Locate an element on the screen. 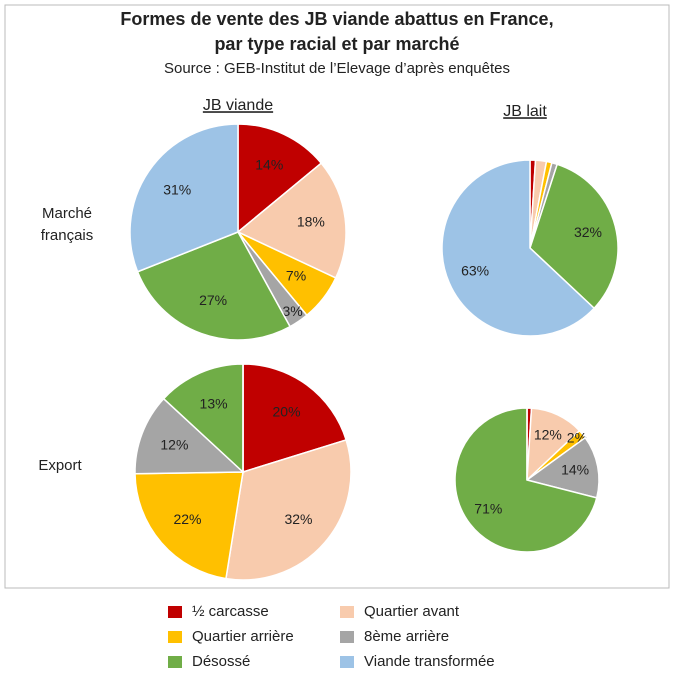  title: par type racial et par marché is located at coordinates (336, 44).